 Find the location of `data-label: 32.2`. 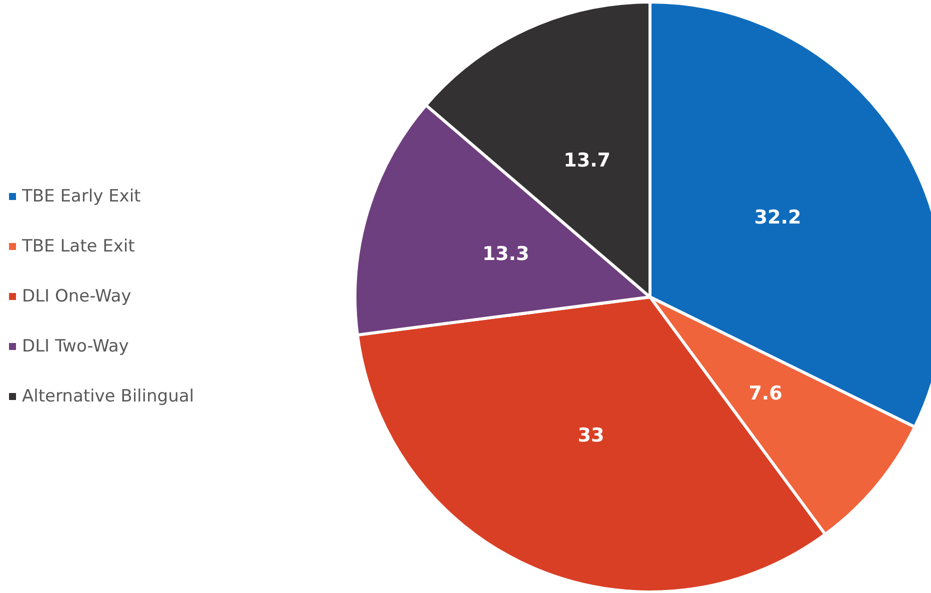

data-label: 32.2 is located at coordinates (778, 217).